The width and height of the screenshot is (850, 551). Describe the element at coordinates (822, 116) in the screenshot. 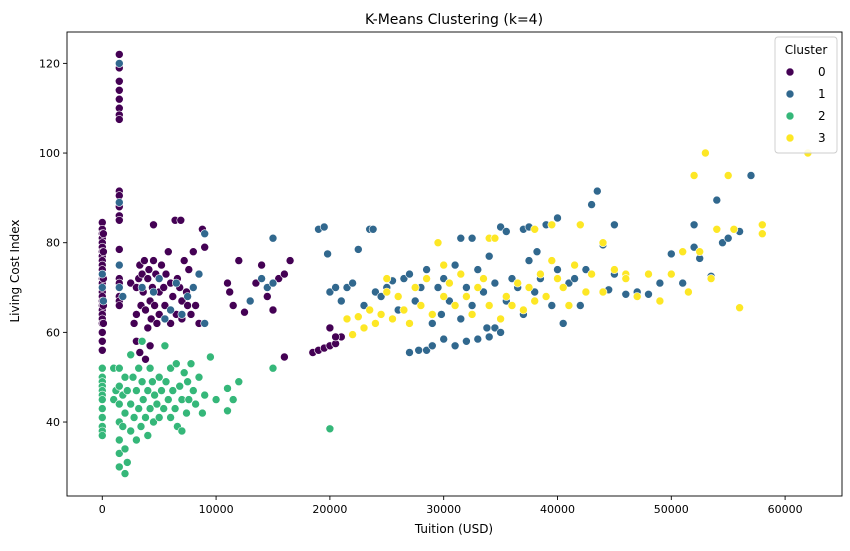

I see `legend-label-2: 2` at that location.